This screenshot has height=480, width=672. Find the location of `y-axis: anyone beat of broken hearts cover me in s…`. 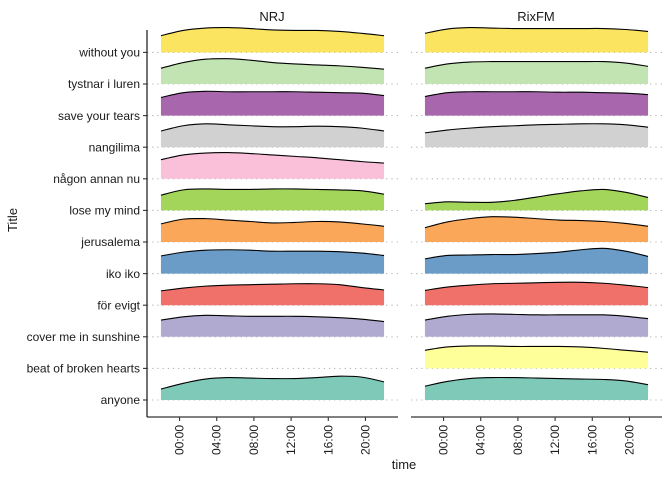

y-axis: anyone beat of broken hearts cover me in s… is located at coordinates (87, 223).